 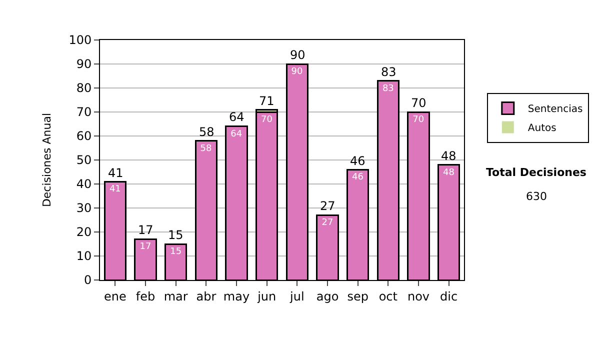 I want to click on x-tick-label: ene, so click(x=115, y=296).